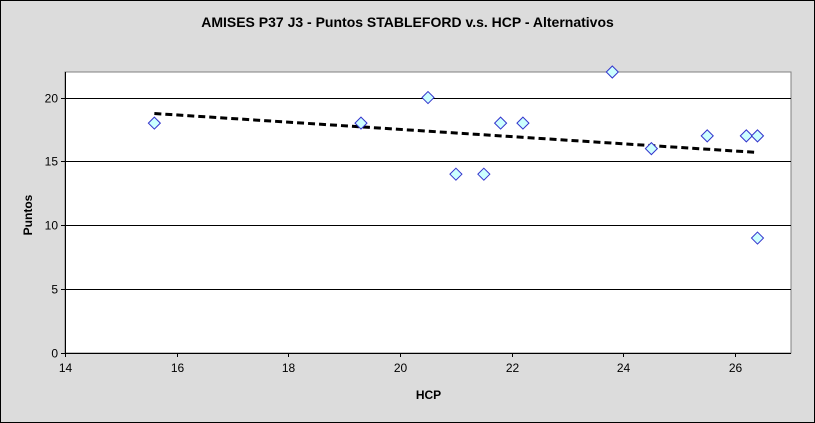  What do you see at coordinates (178, 368) in the screenshot?
I see `x-tick-label: 16` at bounding box center [178, 368].